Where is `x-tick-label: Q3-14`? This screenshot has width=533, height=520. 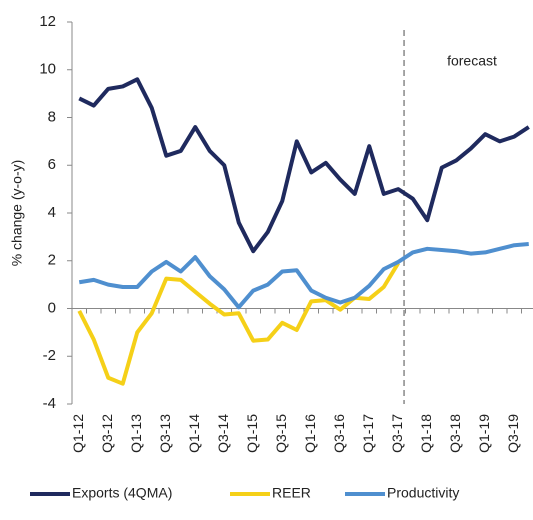 x-tick-label: Q3-14 is located at coordinates (223, 433).